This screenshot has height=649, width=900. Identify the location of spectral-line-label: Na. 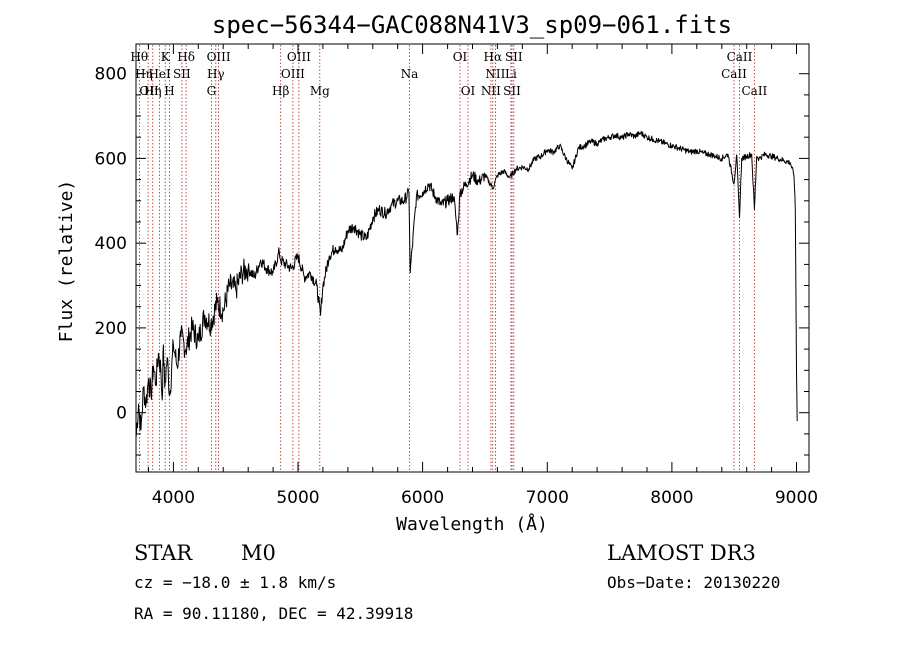
(410, 74).